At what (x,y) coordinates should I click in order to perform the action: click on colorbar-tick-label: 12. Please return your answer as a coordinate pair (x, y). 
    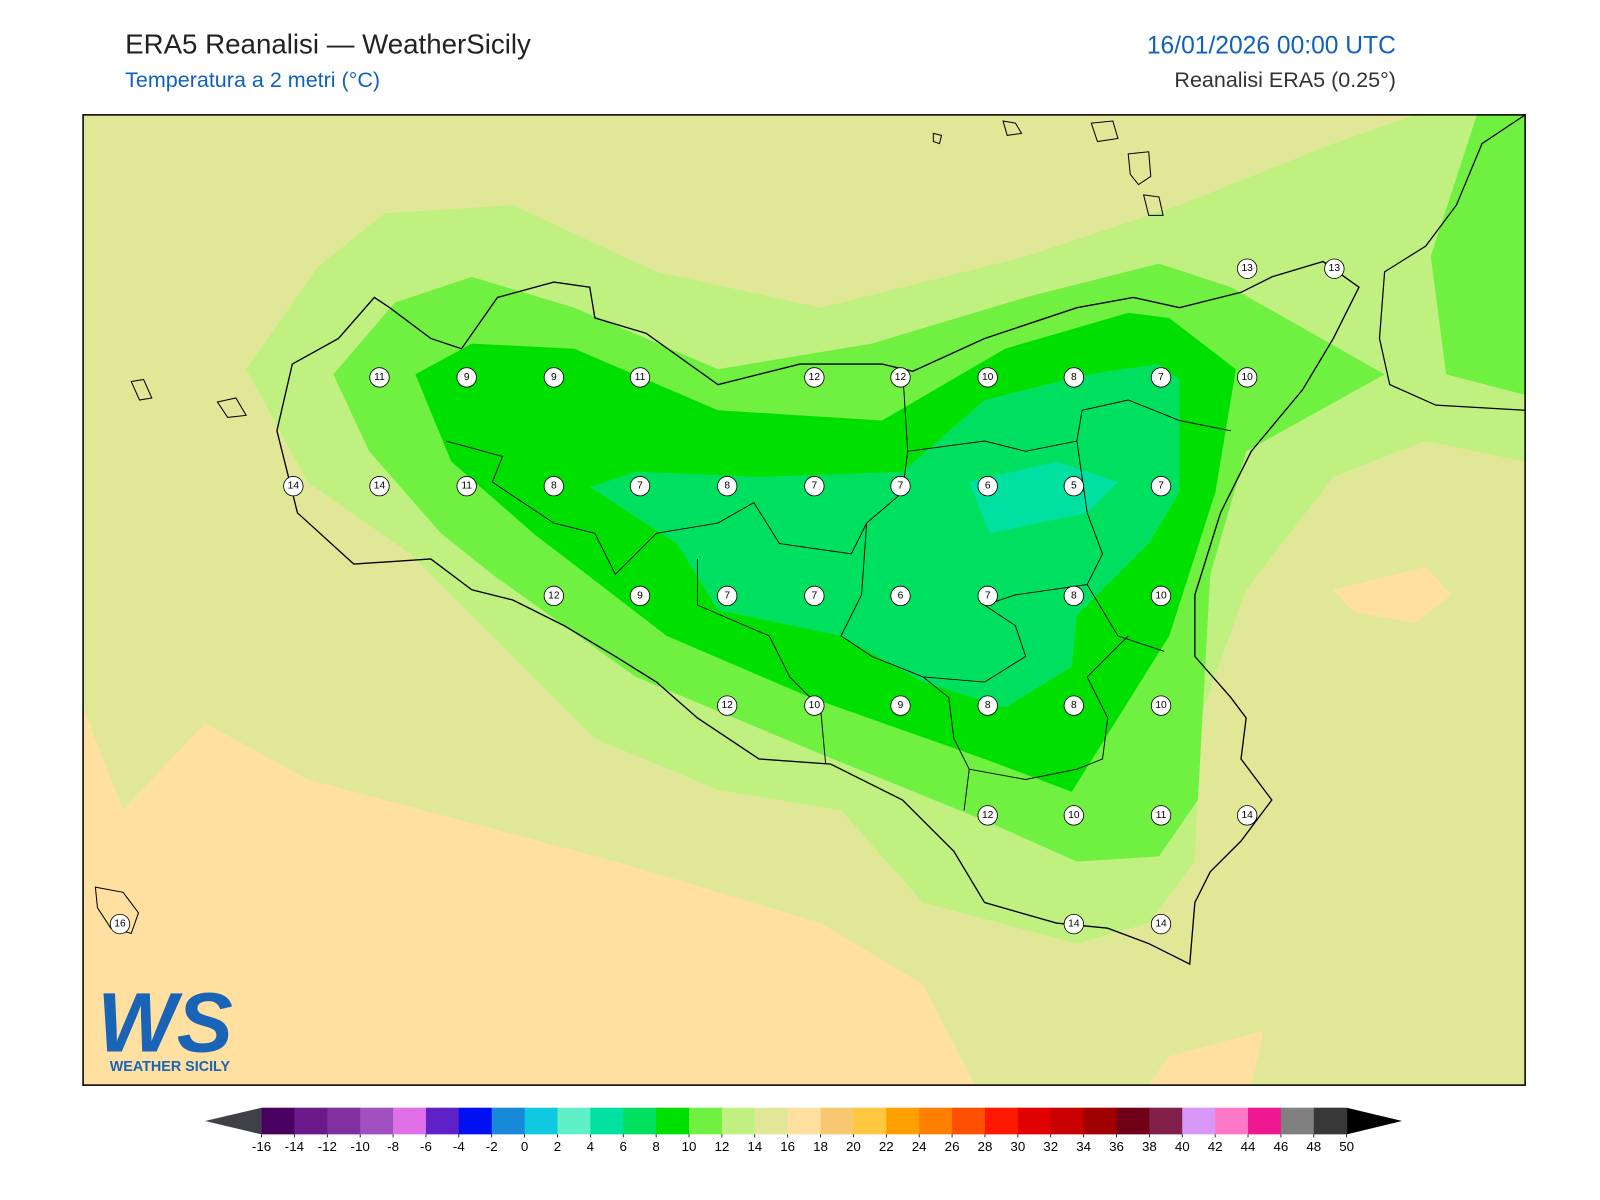
    Looking at the image, I should click on (721, 1146).